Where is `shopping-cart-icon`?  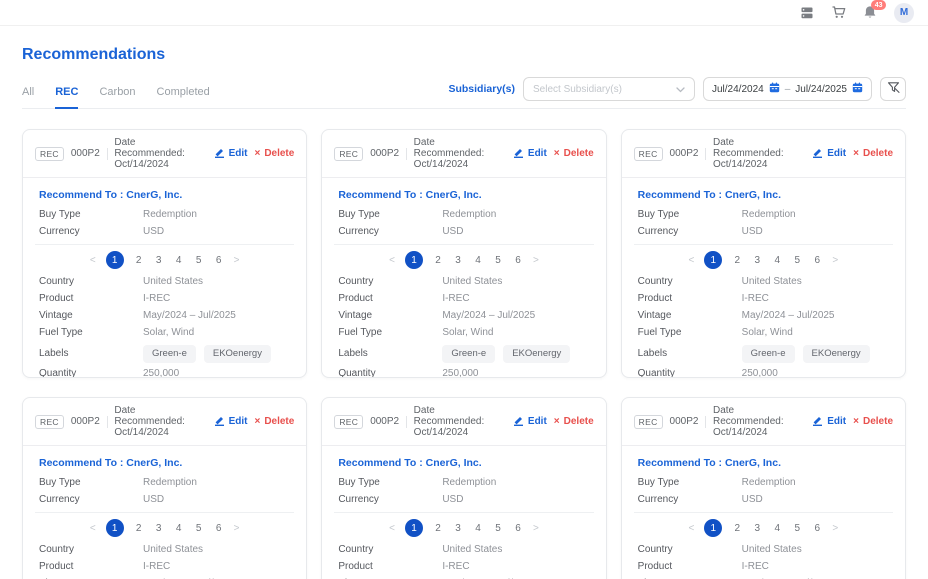
shopping-cart-icon is located at coordinates (838, 12).